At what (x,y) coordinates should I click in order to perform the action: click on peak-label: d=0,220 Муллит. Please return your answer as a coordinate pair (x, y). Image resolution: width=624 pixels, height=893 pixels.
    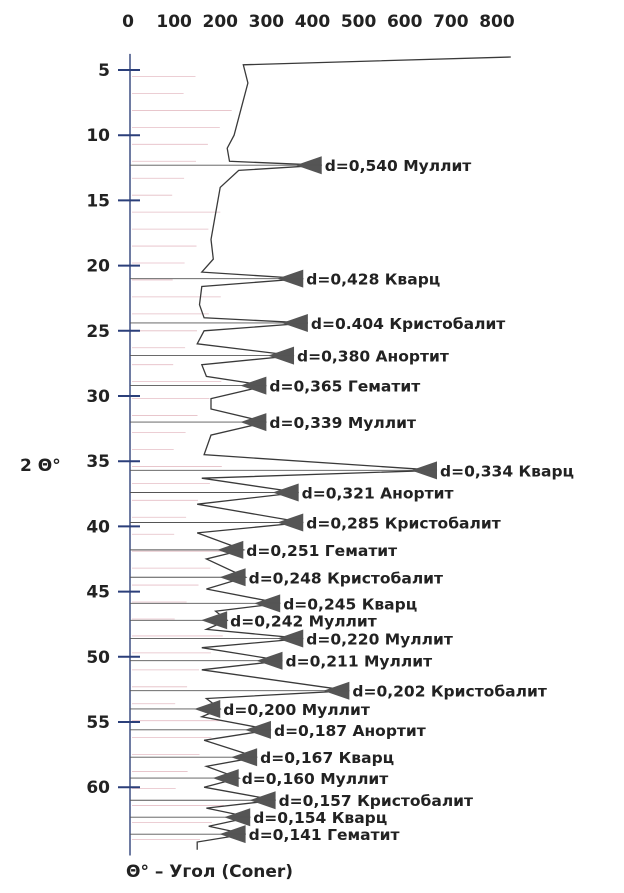
    Looking at the image, I should click on (379, 640).